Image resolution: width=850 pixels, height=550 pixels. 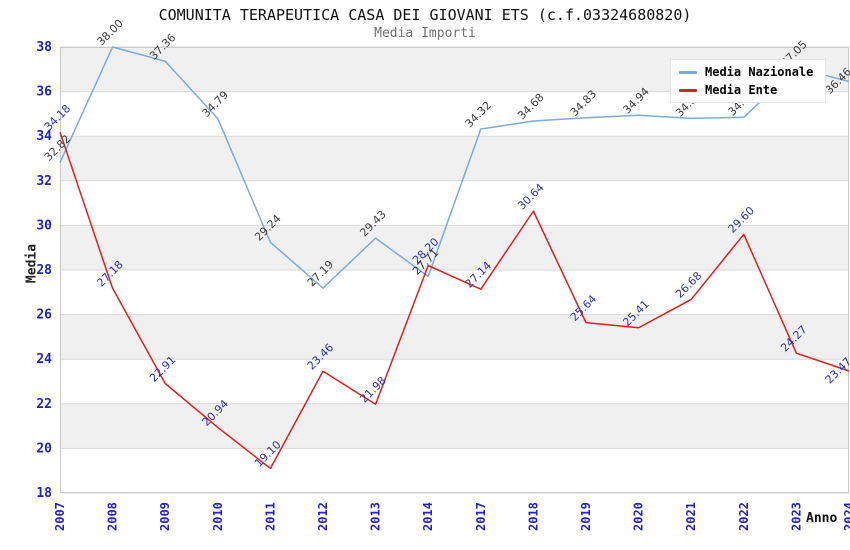 What do you see at coordinates (44, 181) in the screenshot?
I see `y-tick-label: 32` at bounding box center [44, 181].